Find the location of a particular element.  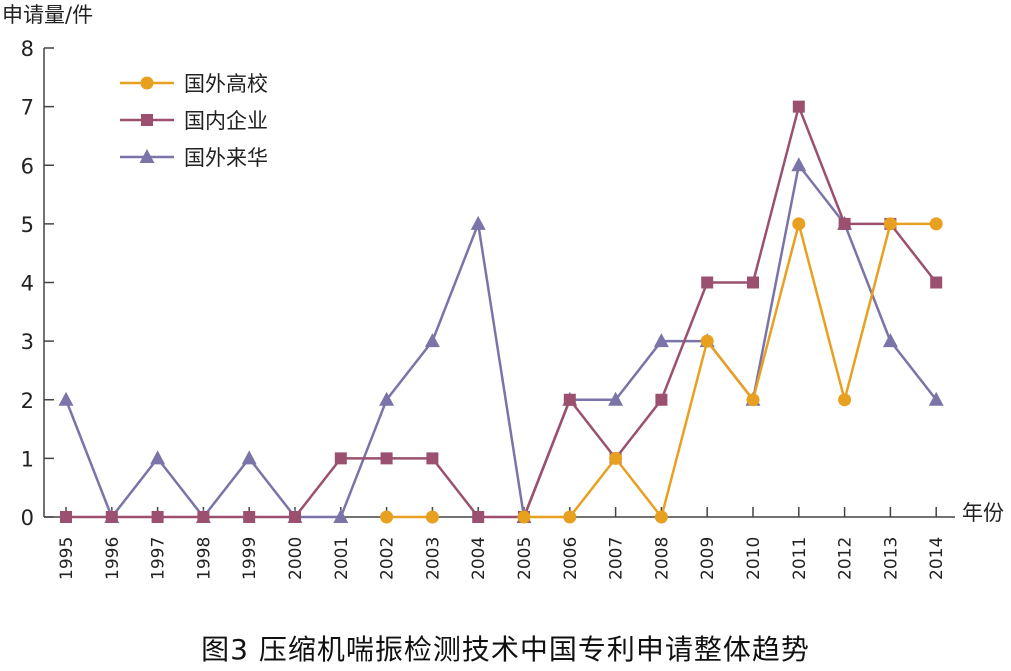

x-axis-title: 年份 is located at coordinates (983, 513).